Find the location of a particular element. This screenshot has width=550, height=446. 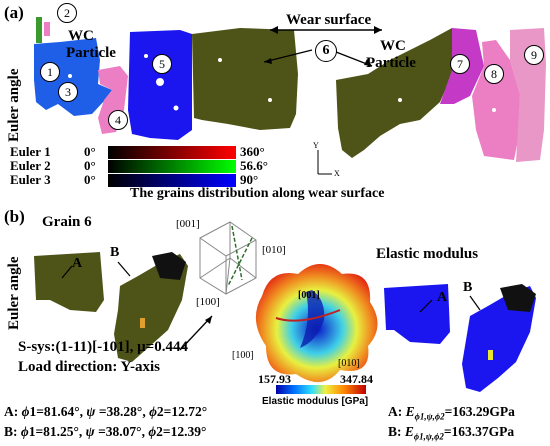

cube-label-100: [100] is located at coordinates (208, 302).